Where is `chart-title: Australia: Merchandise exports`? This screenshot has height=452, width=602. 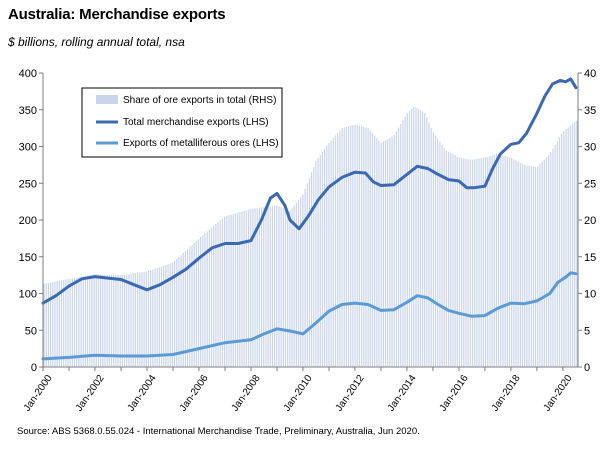 chart-title: Australia: Merchandise exports is located at coordinates (117, 14).